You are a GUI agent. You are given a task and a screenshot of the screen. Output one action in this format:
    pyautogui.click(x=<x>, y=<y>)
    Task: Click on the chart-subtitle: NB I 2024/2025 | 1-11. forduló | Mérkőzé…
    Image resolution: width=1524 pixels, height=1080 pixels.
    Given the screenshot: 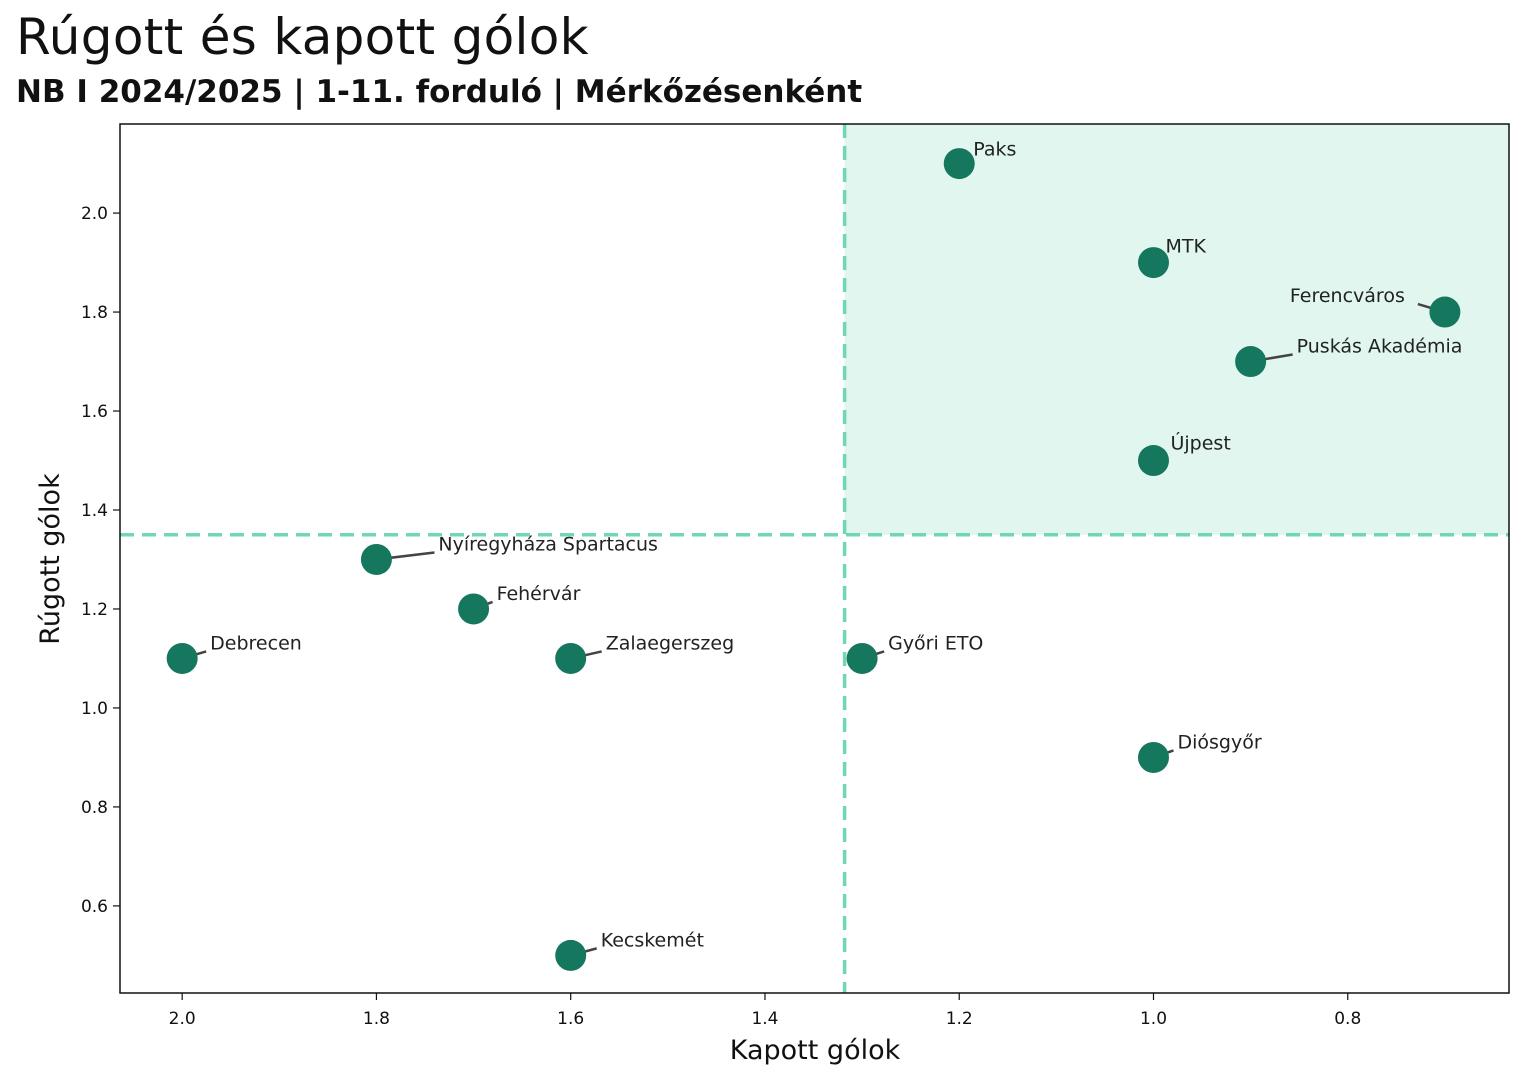 What is the action you would take?
    pyautogui.click(x=439, y=92)
    